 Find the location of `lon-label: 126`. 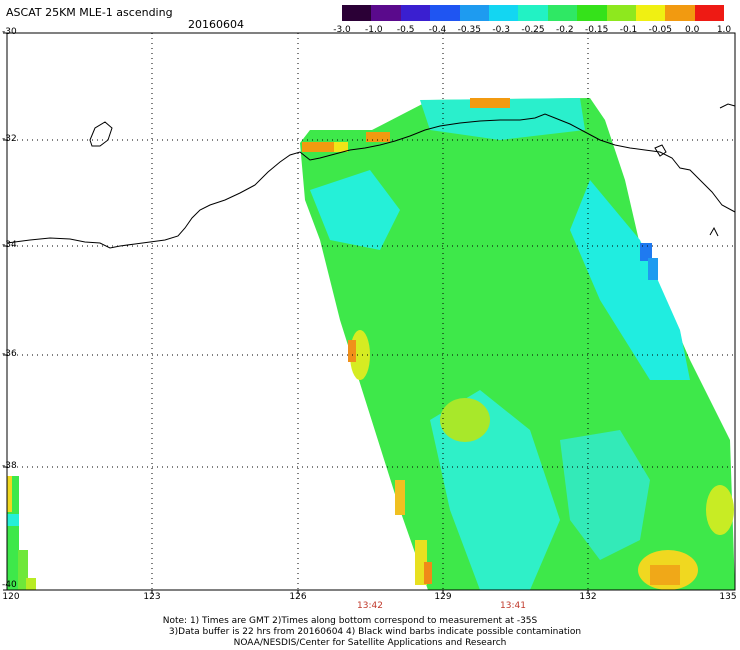

lon-label: 126 is located at coordinates (298, 597).